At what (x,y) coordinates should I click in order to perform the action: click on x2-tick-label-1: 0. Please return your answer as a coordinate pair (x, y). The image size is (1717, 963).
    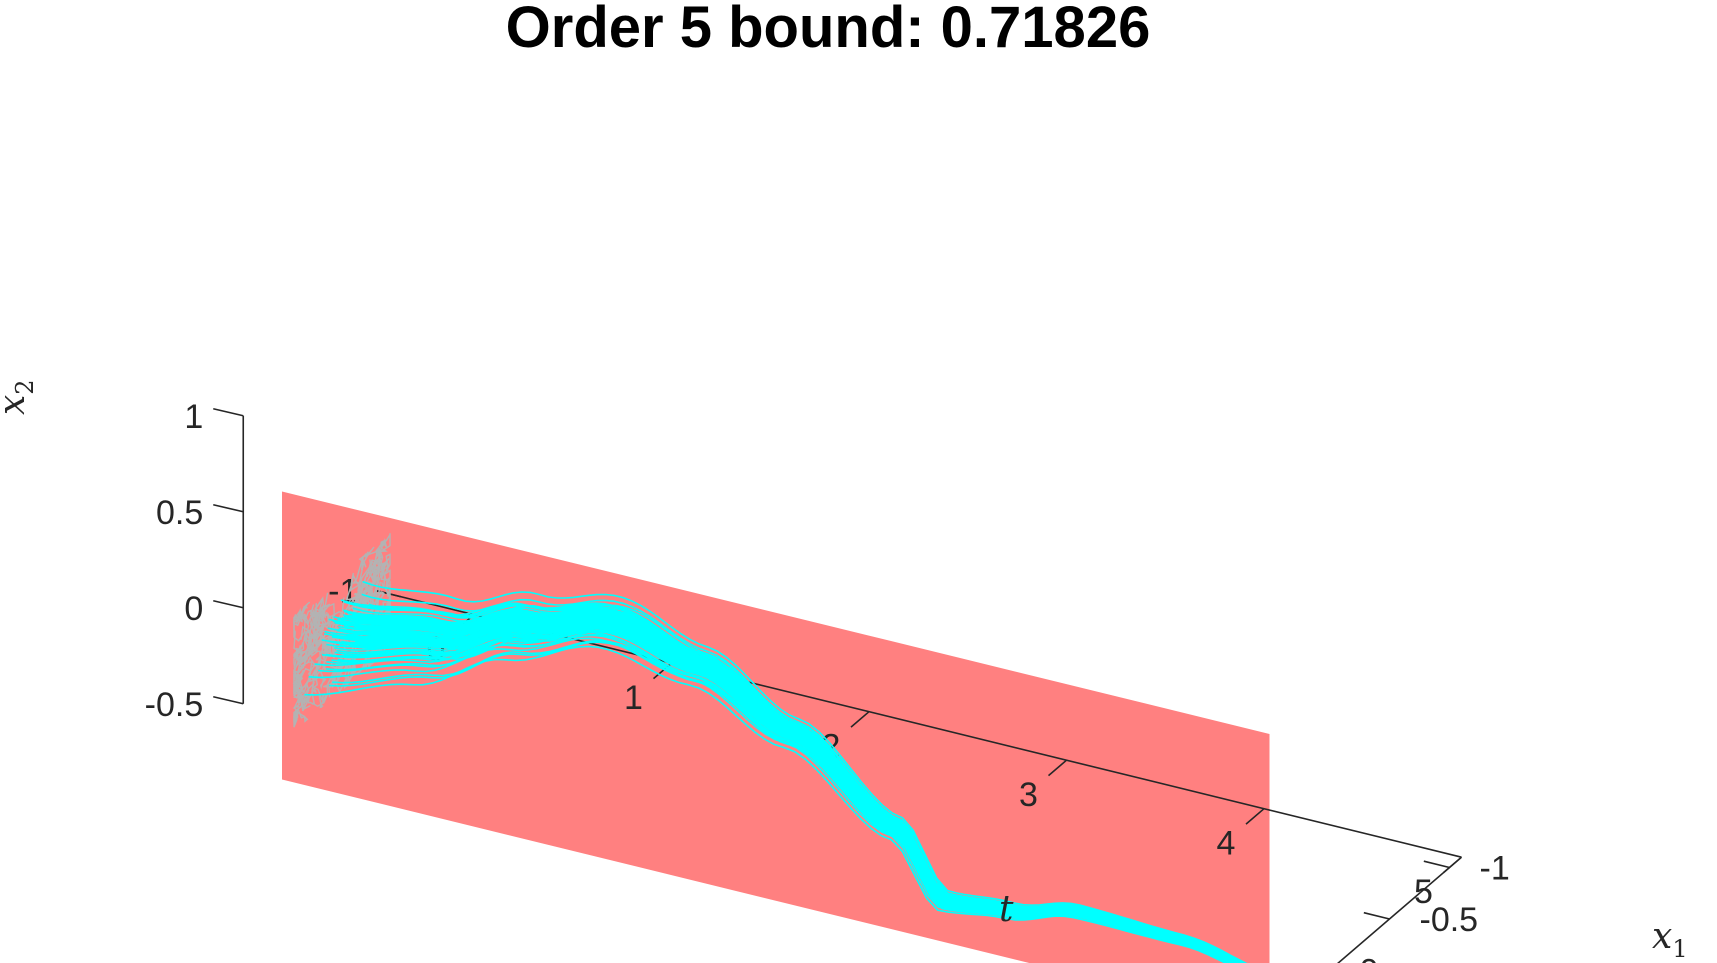
    Looking at the image, I should click on (193, 609).